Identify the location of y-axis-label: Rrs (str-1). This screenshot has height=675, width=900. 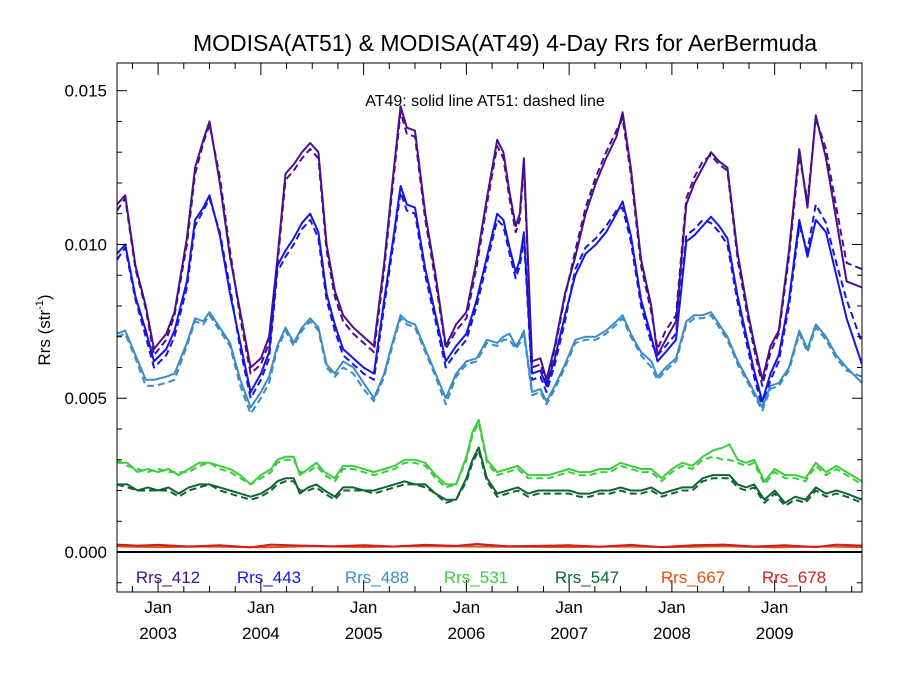
(44, 329).